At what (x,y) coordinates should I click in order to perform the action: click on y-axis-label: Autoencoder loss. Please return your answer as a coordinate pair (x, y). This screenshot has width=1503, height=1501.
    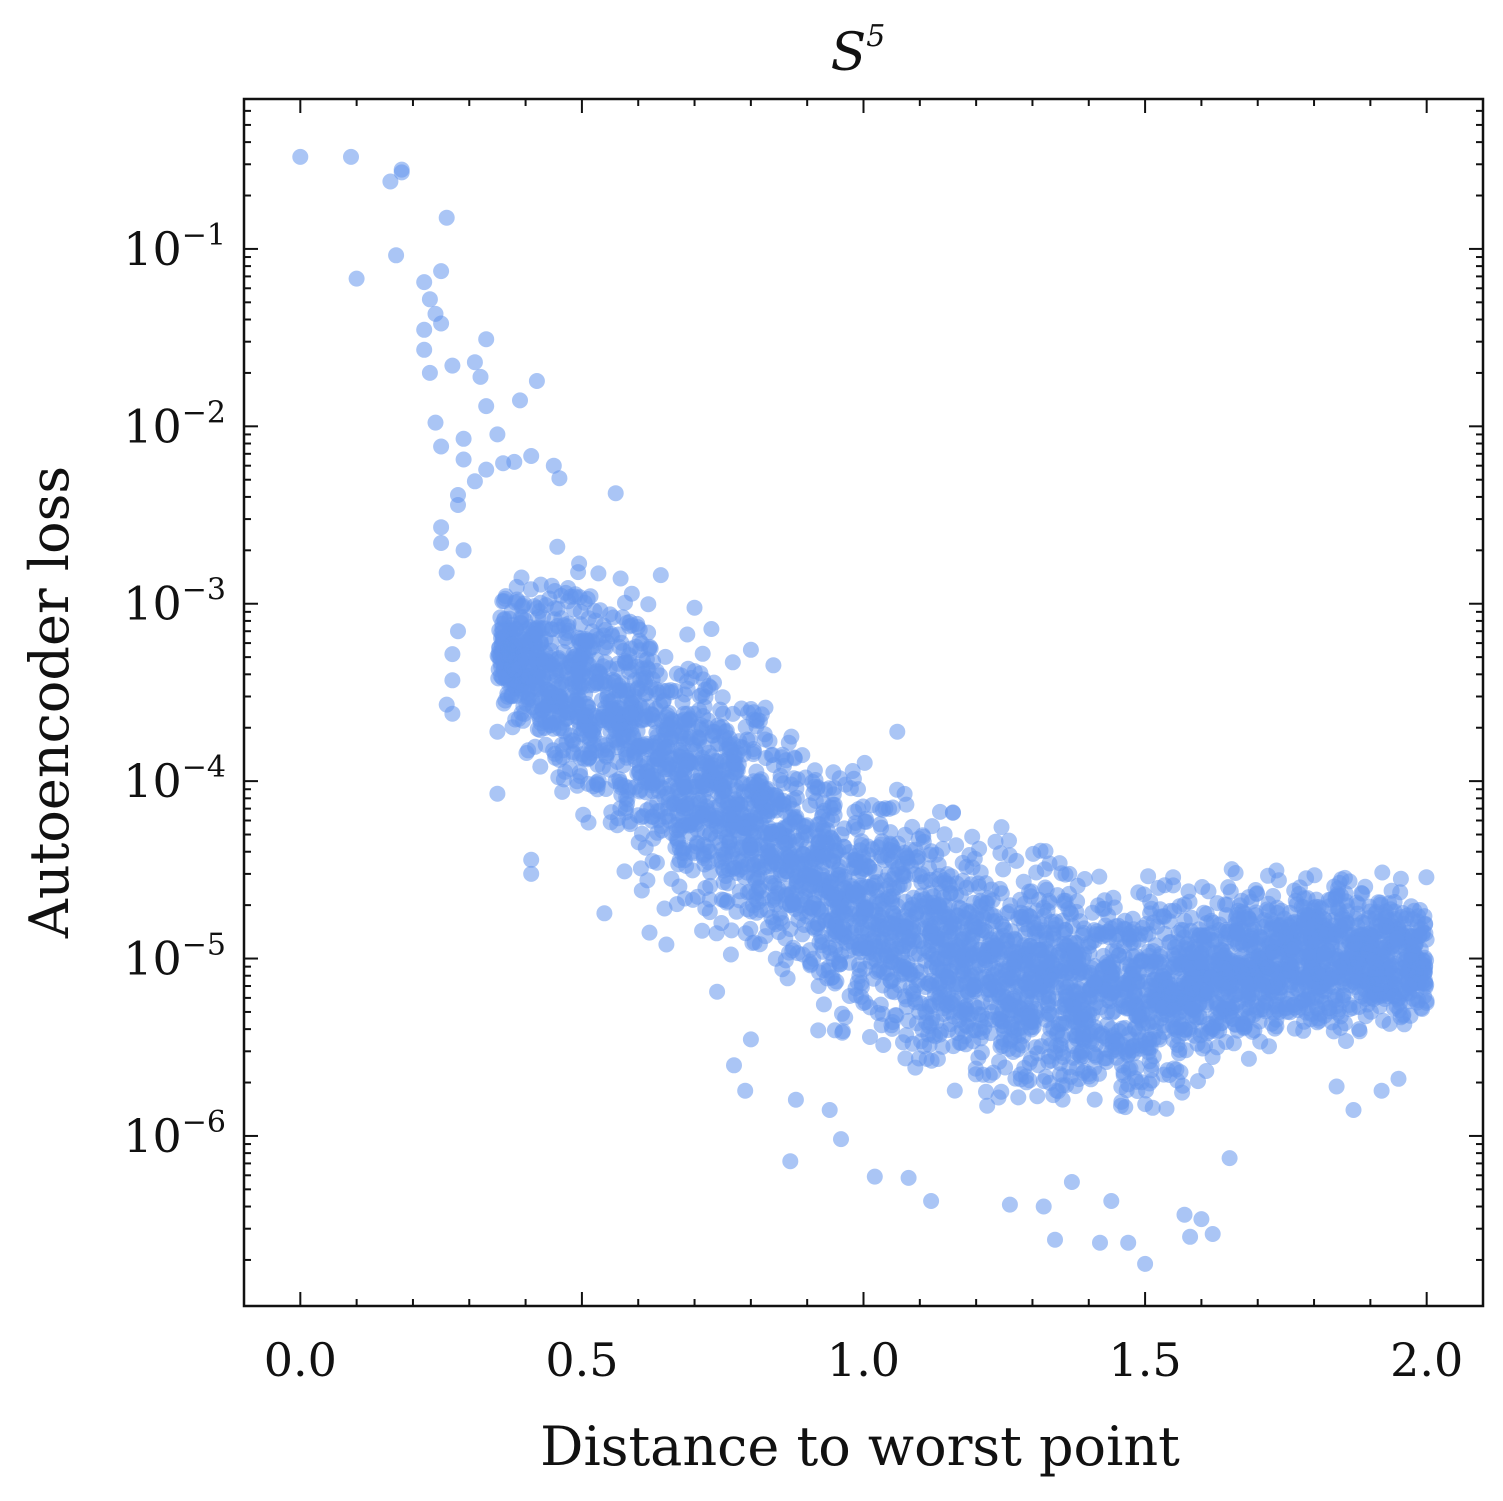
    Looking at the image, I should click on (49, 702).